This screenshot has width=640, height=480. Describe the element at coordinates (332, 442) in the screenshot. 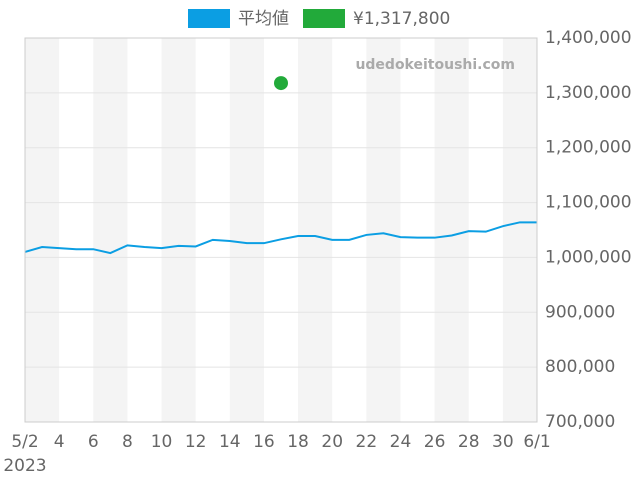

I see `x-tick-label: 20` at that location.